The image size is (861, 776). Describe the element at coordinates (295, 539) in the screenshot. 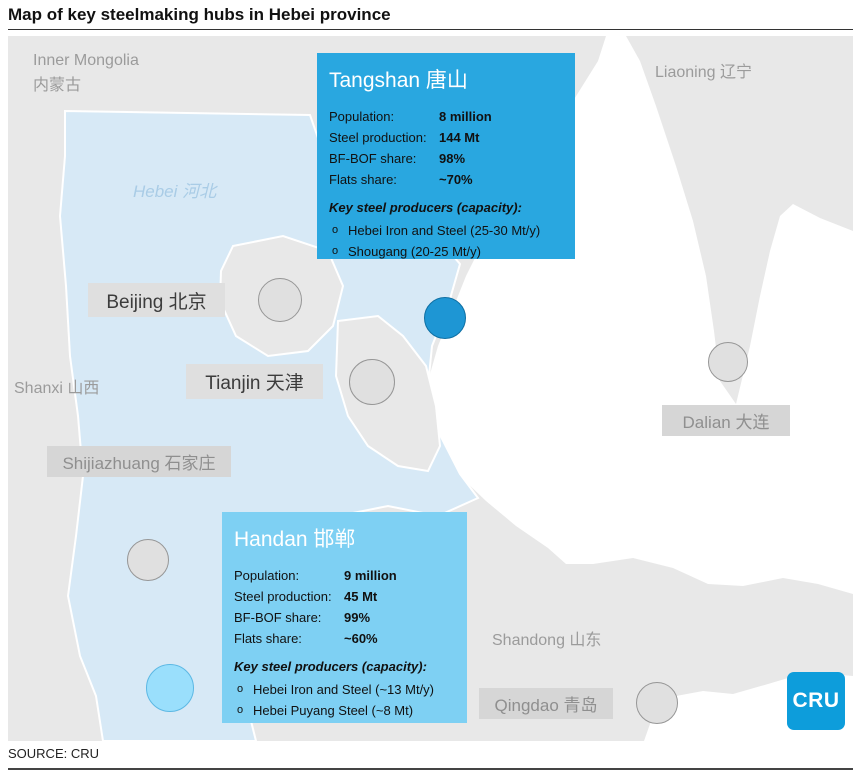

I see `handan-title: Handan 邯郸` at that location.